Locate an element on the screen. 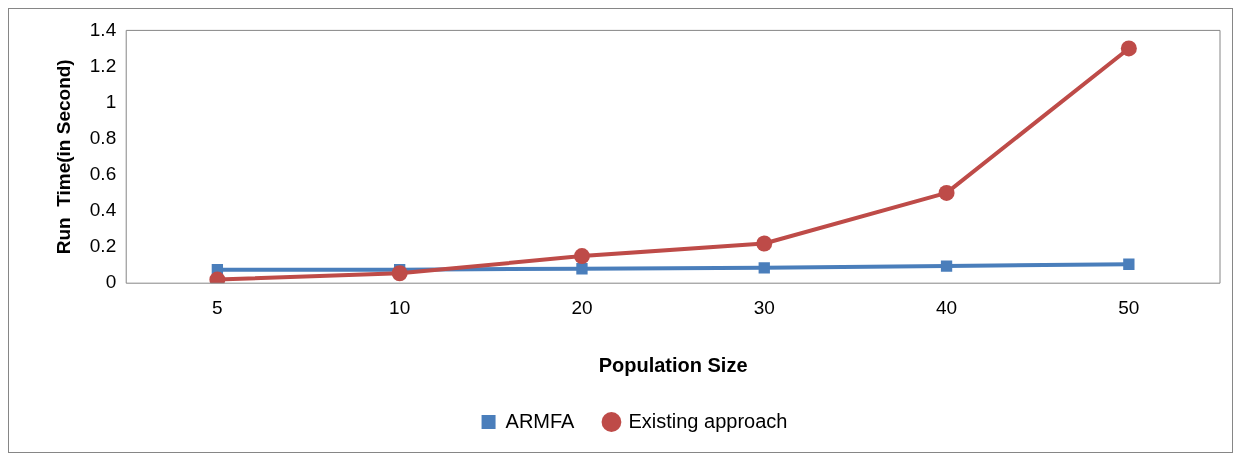 Image resolution: width=1243 pixels, height=463 pixels. legend-label: ARMFA is located at coordinates (540, 420).